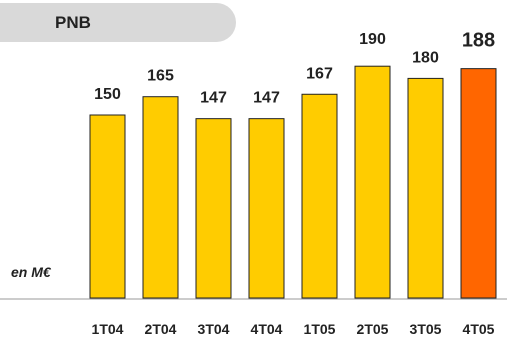 The height and width of the screenshot is (341, 507). Describe the element at coordinates (107, 94) in the screenshot. I see `value-label-1T04: 150` at that location.